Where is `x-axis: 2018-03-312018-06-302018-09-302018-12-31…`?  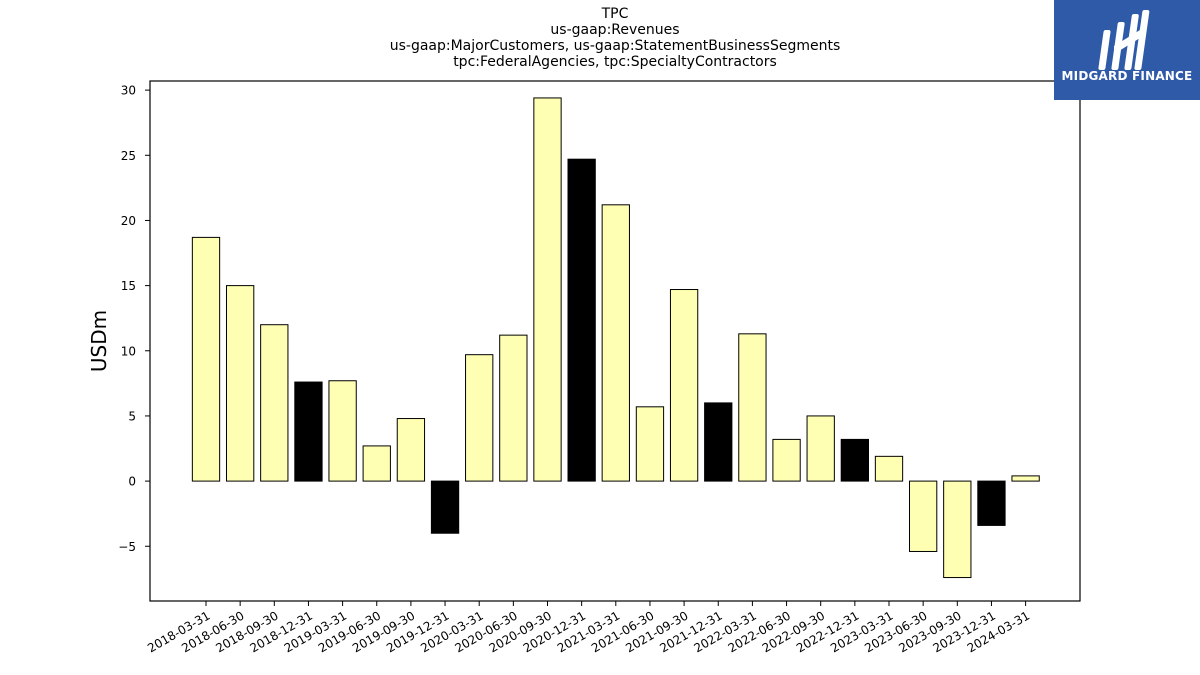 x-axis: 2018-03-312018-06-302018-09-302018-12-31… is located at coordinates (588, 628).